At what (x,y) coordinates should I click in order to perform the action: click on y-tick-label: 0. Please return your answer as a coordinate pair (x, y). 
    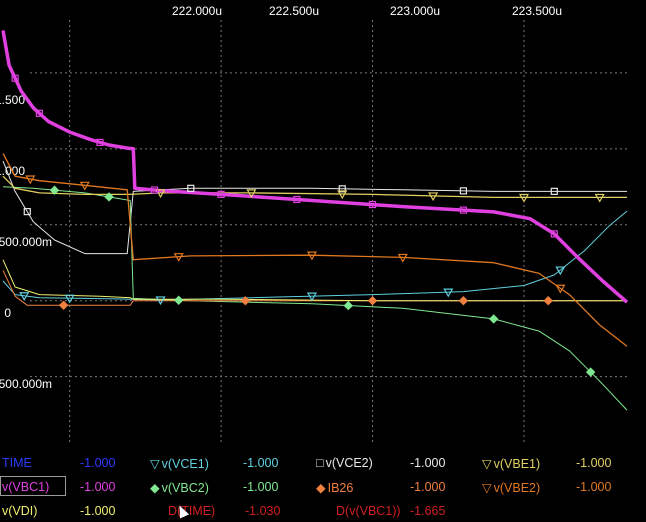
    Looking at the image, I should click on (7, 313).